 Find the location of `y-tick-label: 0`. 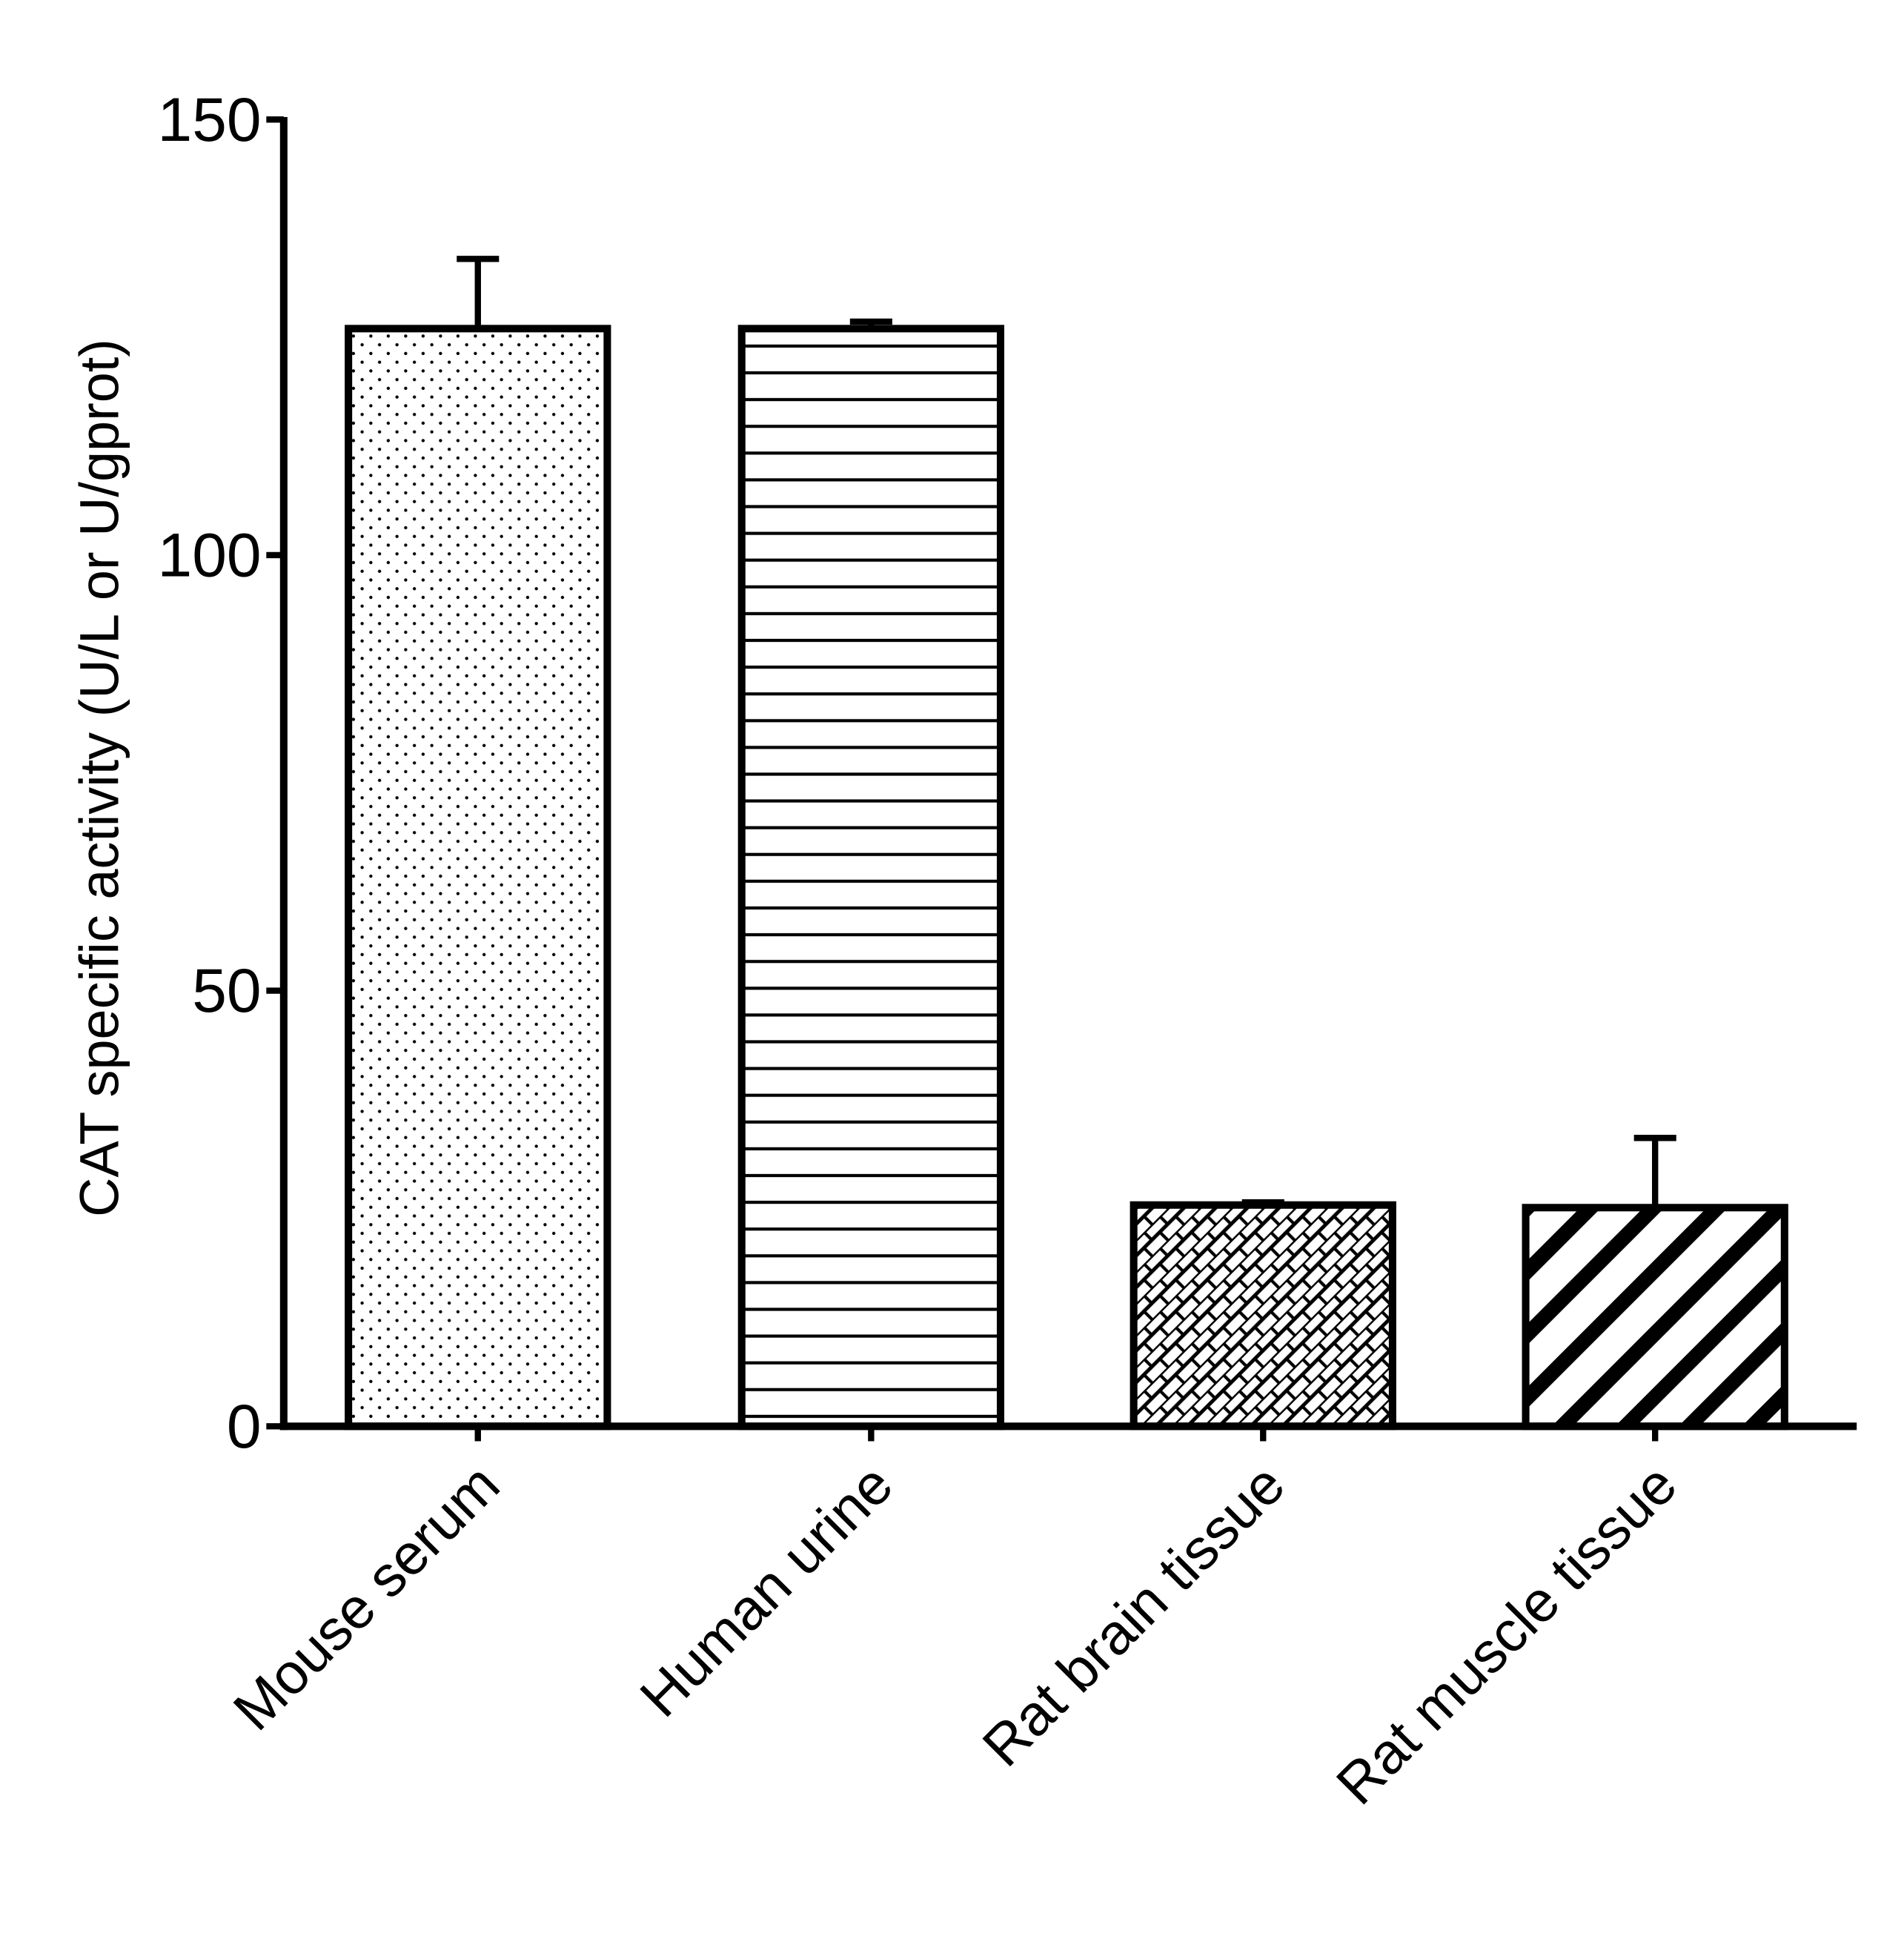

y-tick-label: 0 is located at coordinates (244, 1426).